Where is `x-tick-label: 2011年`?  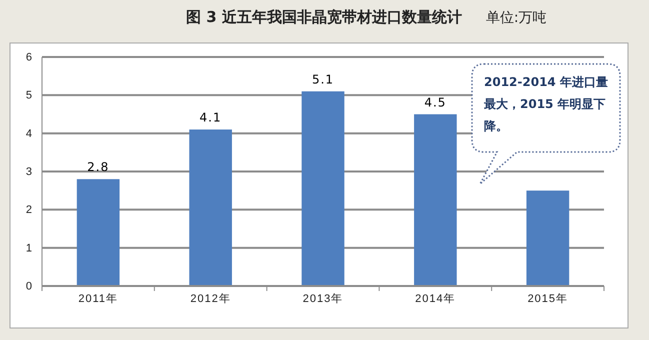 x-tick-label: 2011年 is located at coordinates (98, 298).